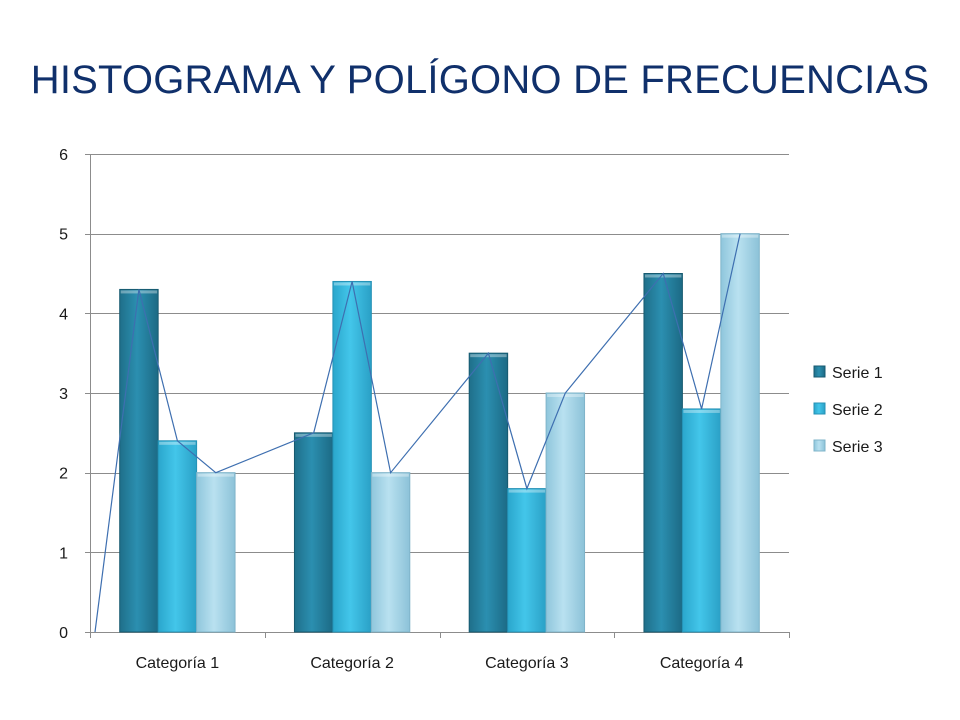  What do you see at coordinates (63, 553) in the screenshot?
I see `y-tick-label: 1` at bounding box center [63, 553].